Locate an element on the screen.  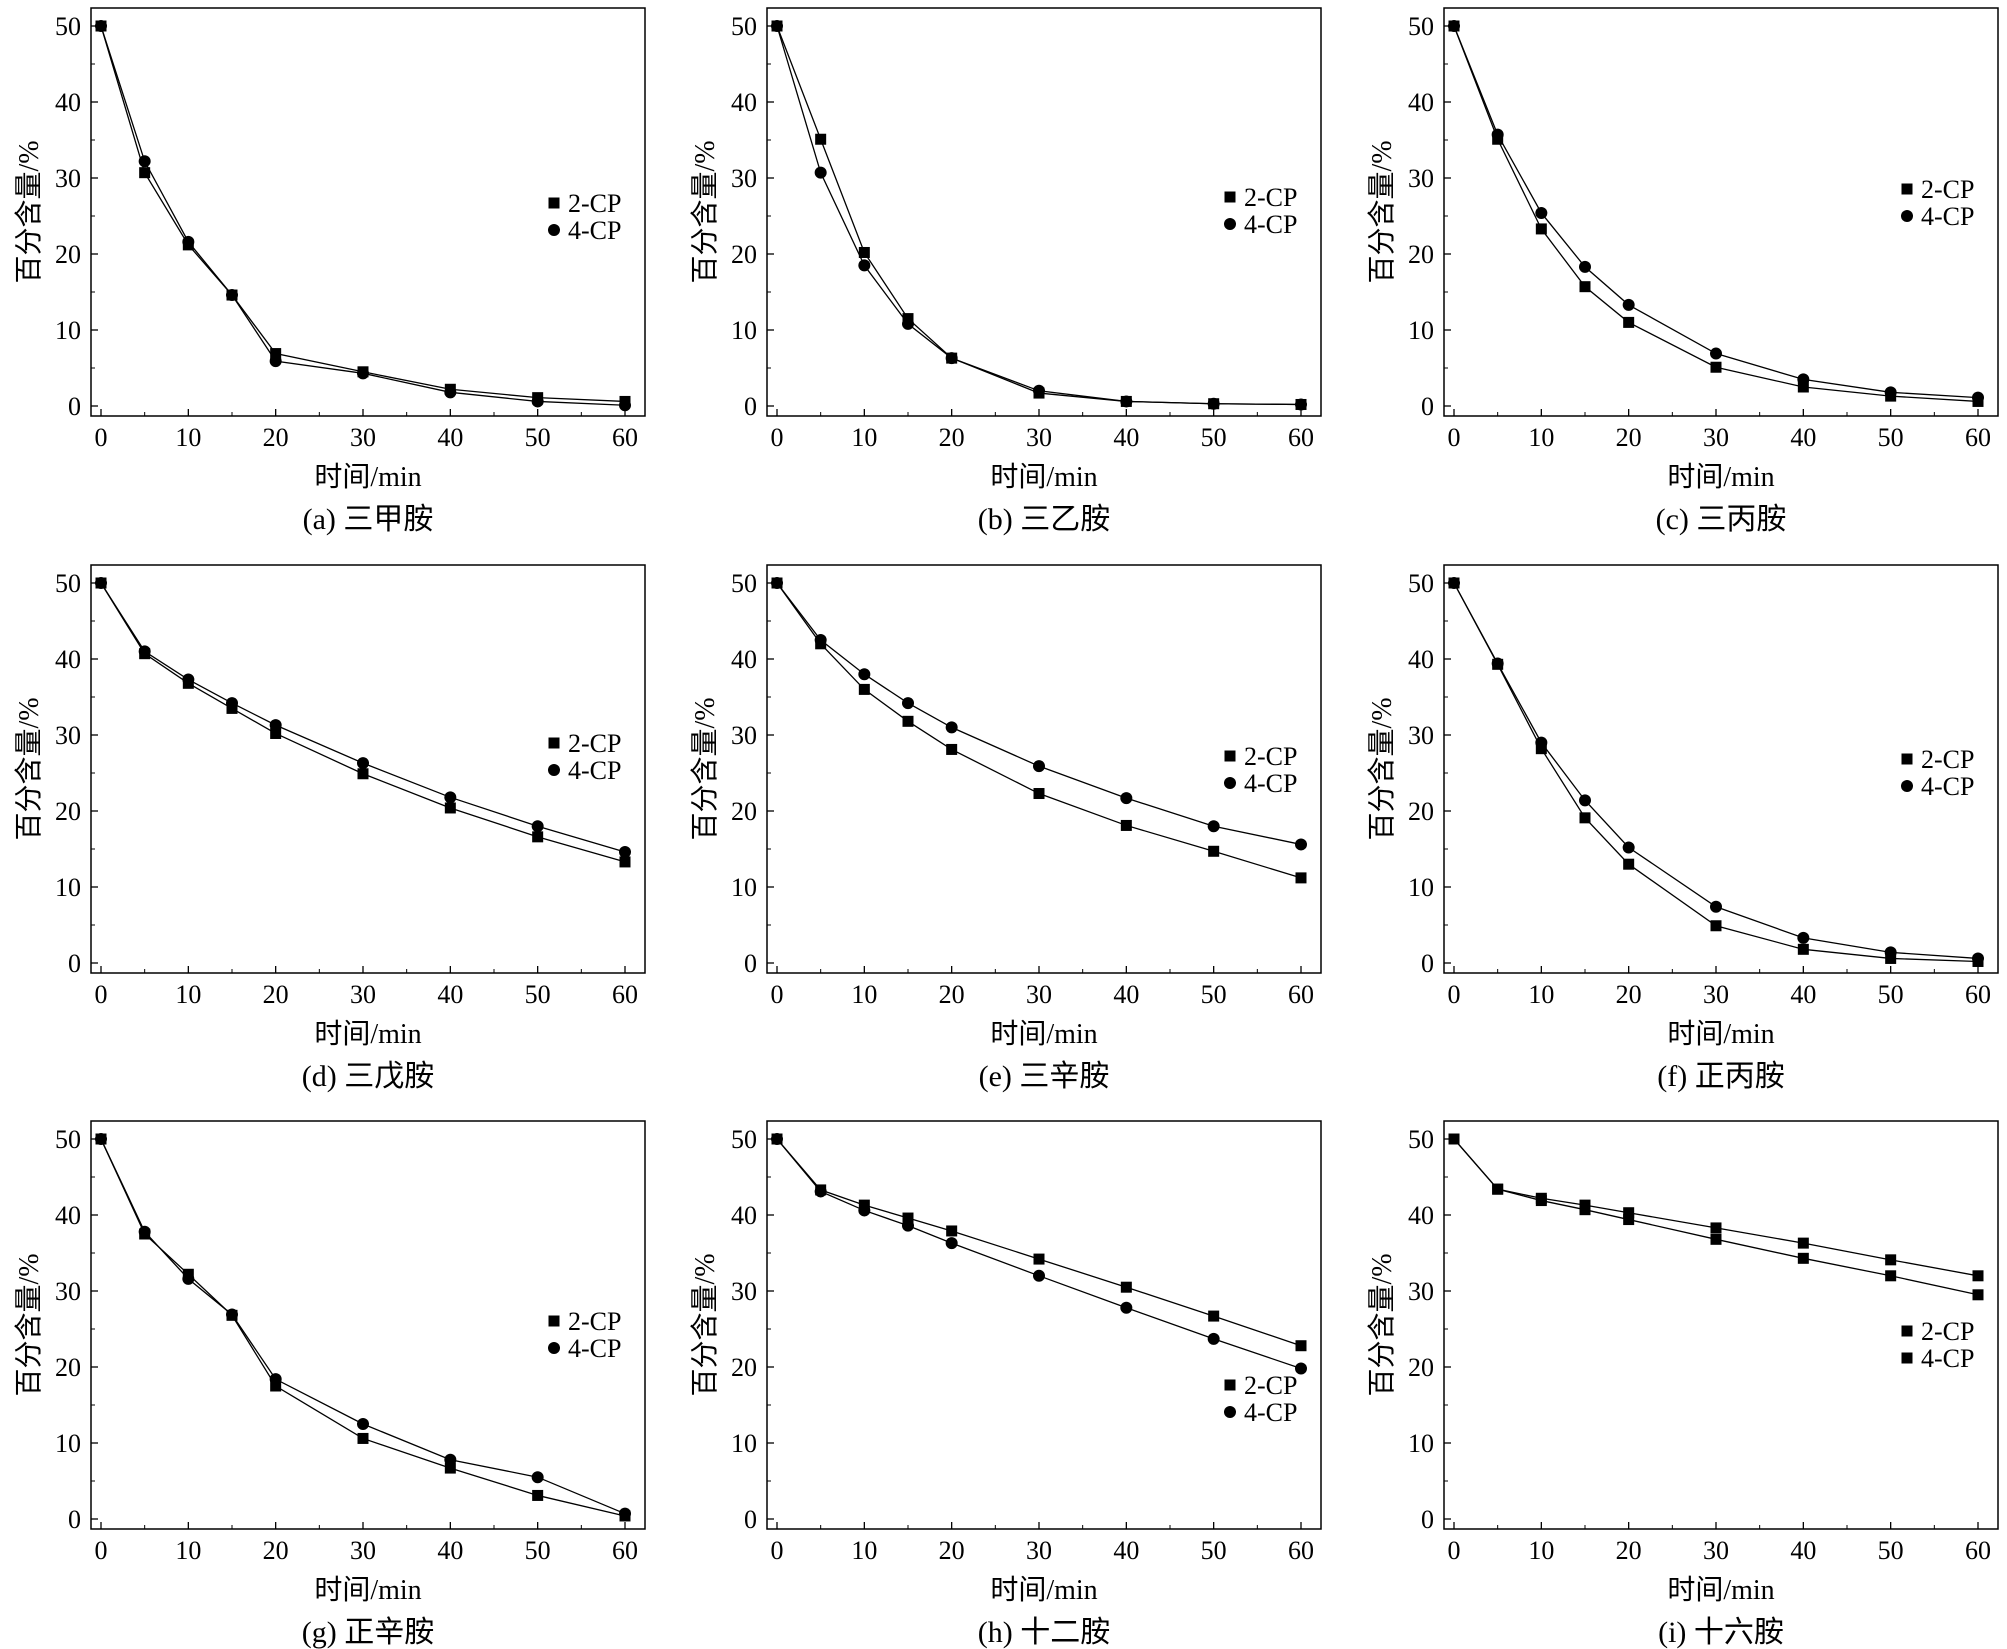
legend-marker-2-cp is located at coordinates (1230, 197).